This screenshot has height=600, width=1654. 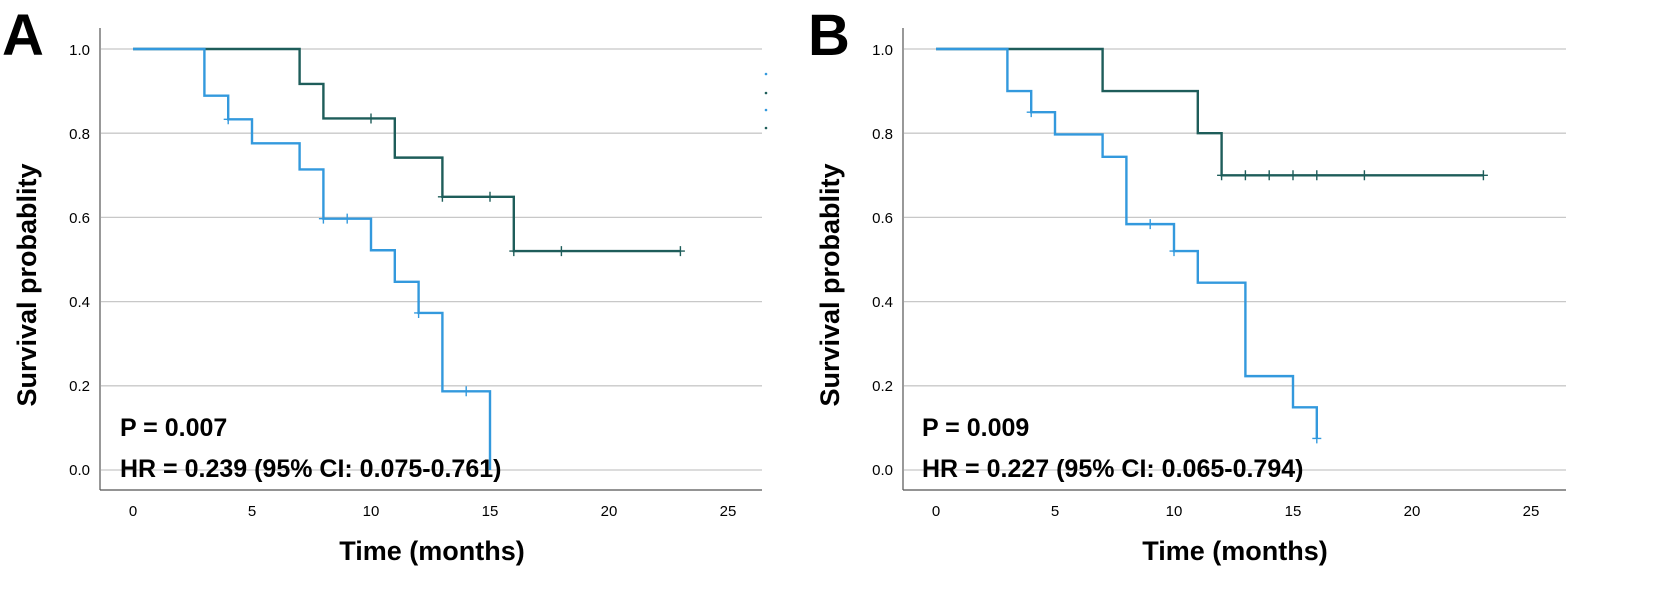 I want to click on panel-a-ytick: 0.4, so click(x=79, y=302).